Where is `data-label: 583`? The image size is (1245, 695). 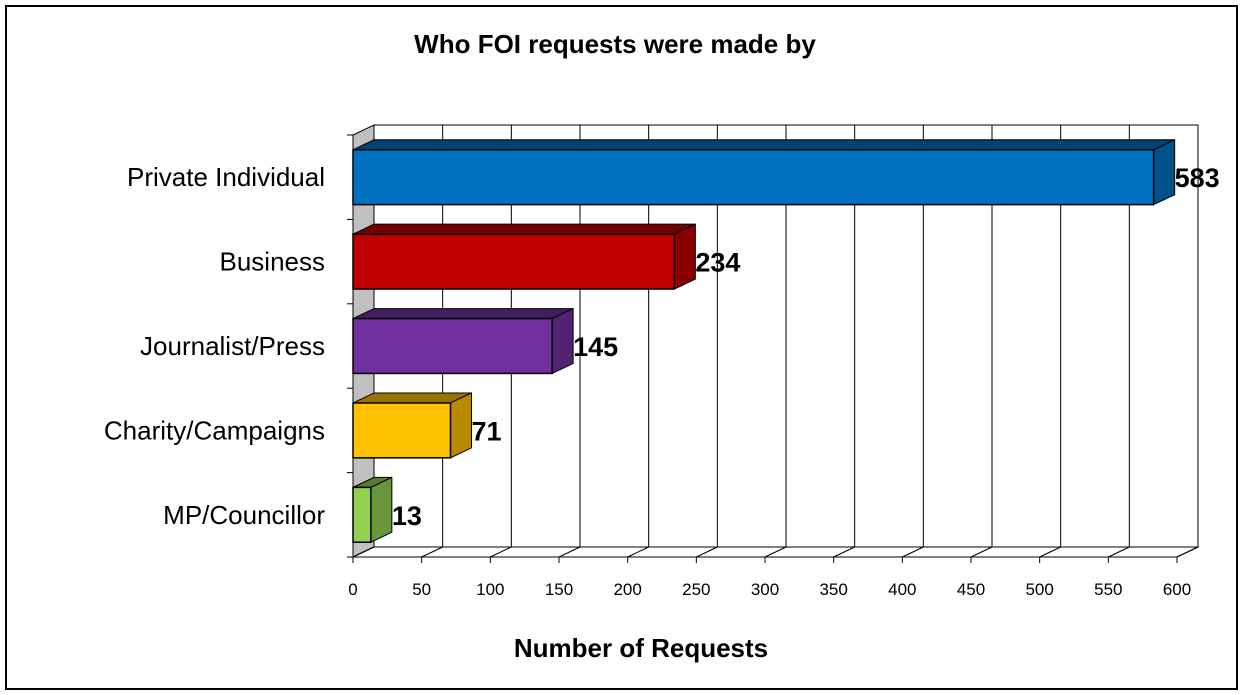 data-label: 583 is located at coordinates (1197, 178).